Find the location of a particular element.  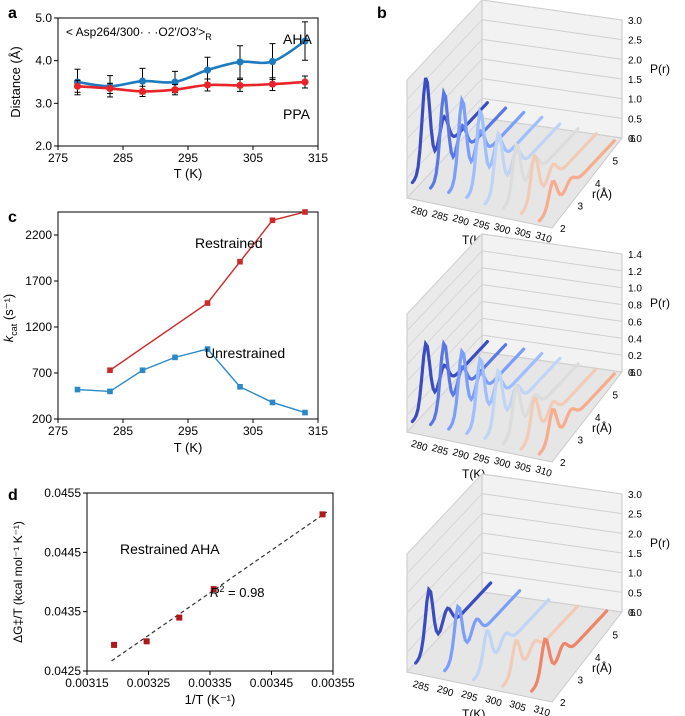

z-tick-label: 0.2 is located at coordinates (635, 356).